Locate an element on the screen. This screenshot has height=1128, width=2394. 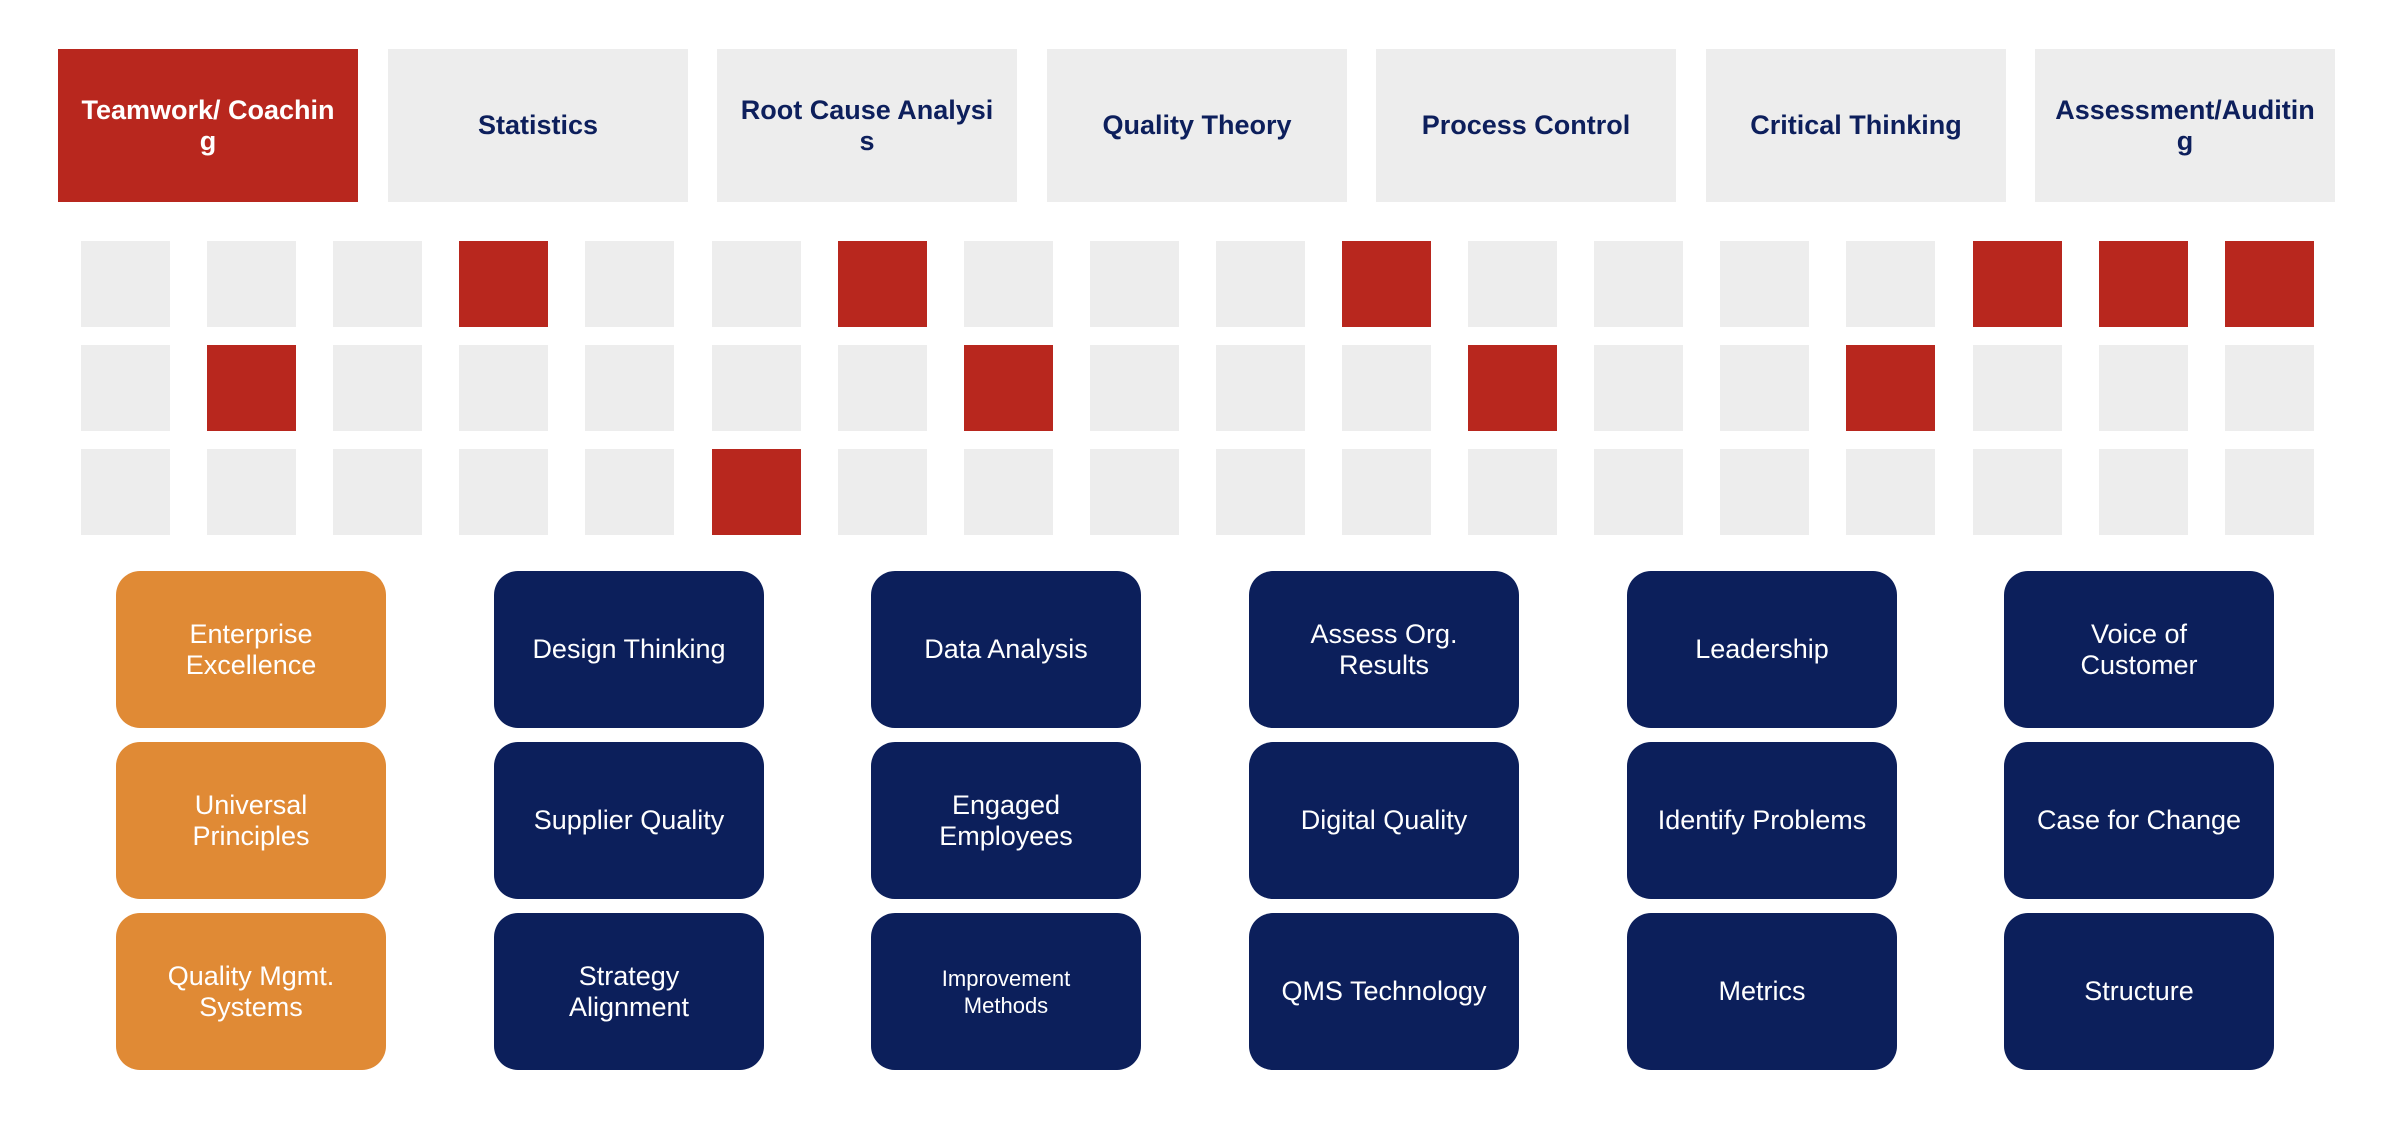
matrix-cell-r3-c4 is located at coordinates (503, 492).